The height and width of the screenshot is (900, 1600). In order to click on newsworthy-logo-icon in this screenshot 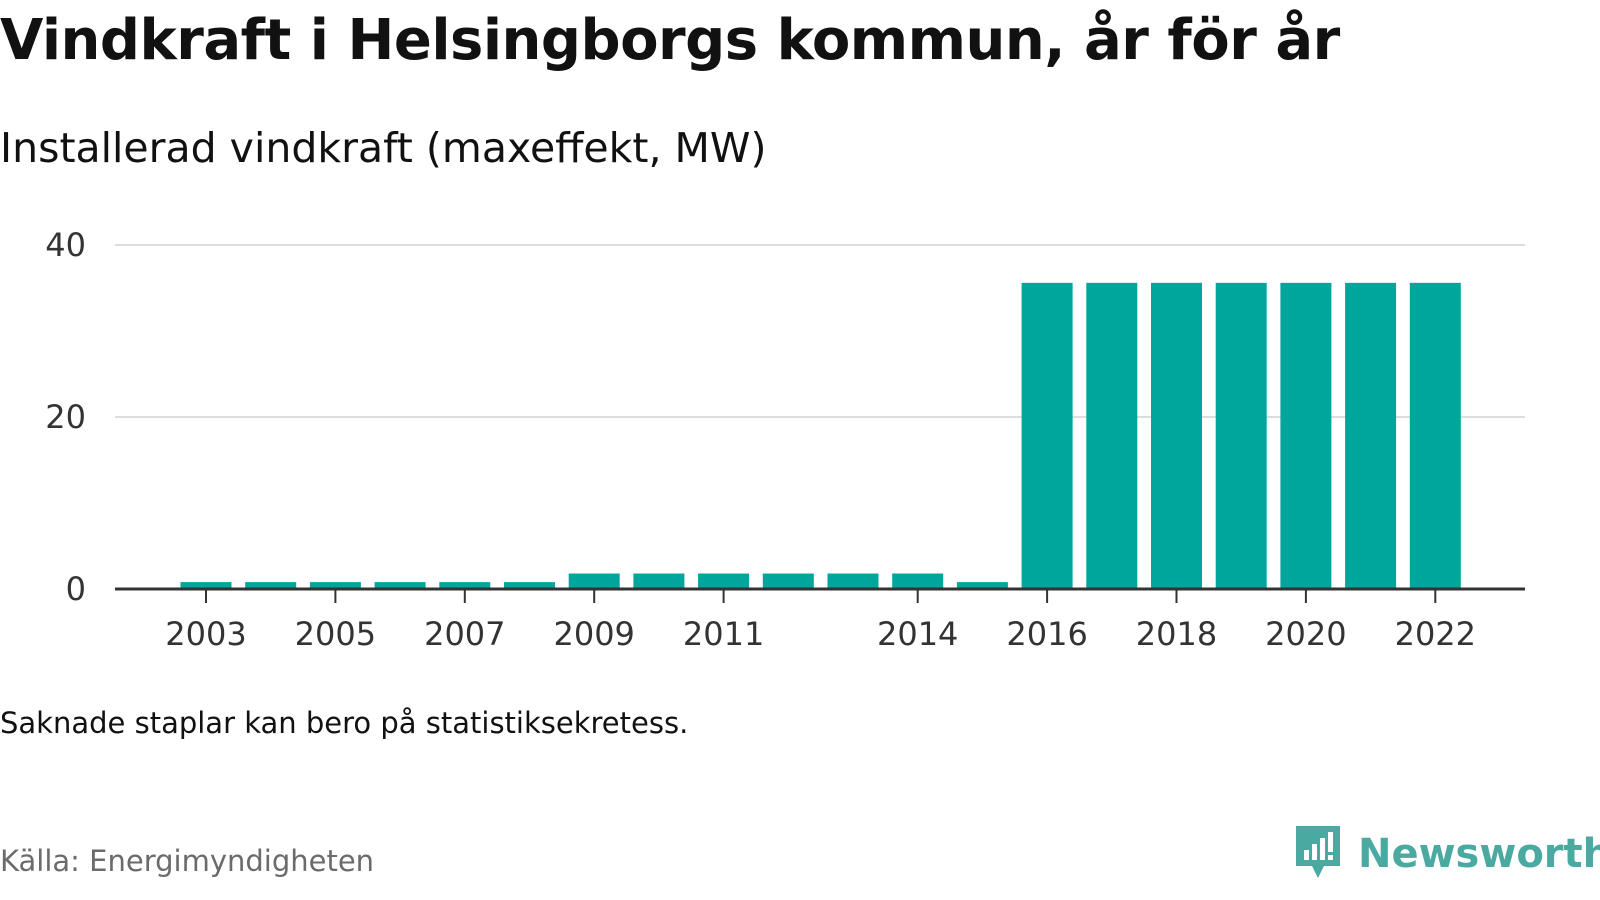, I will do `click(1318, 854)`.